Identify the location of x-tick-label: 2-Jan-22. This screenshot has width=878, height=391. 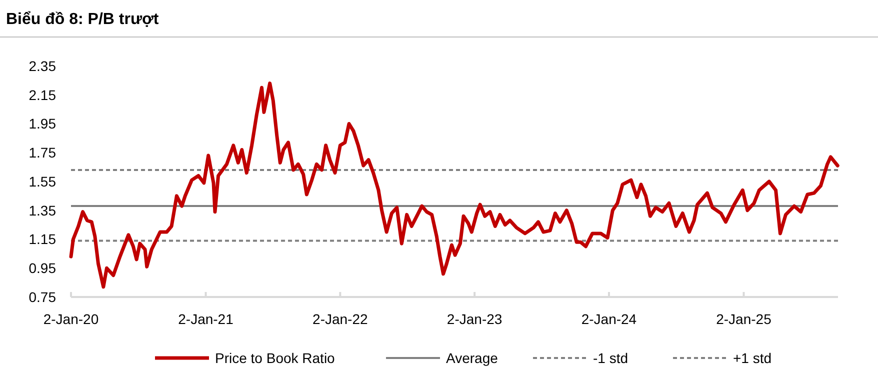
(340, 319).